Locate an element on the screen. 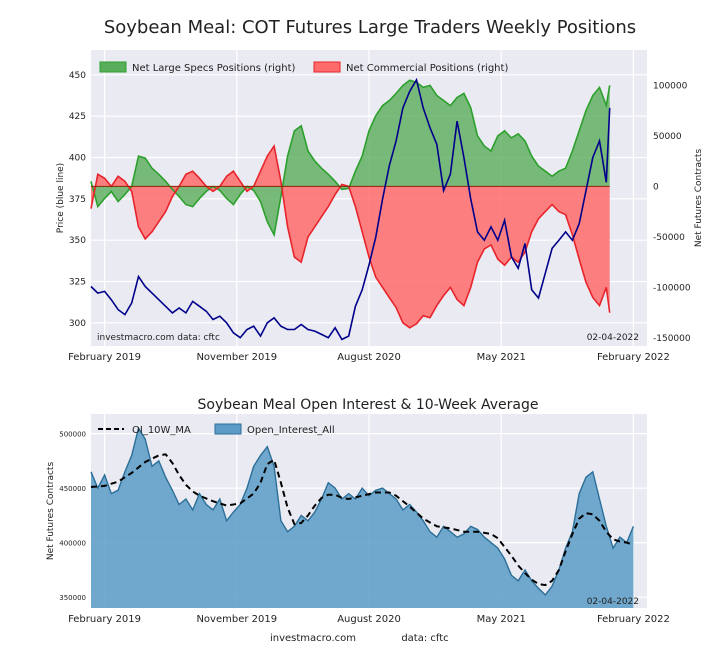 The height and width of the screenshot is (660, 720). bottom-y-tick-label: 400000 is located at coordinates (72, 544).